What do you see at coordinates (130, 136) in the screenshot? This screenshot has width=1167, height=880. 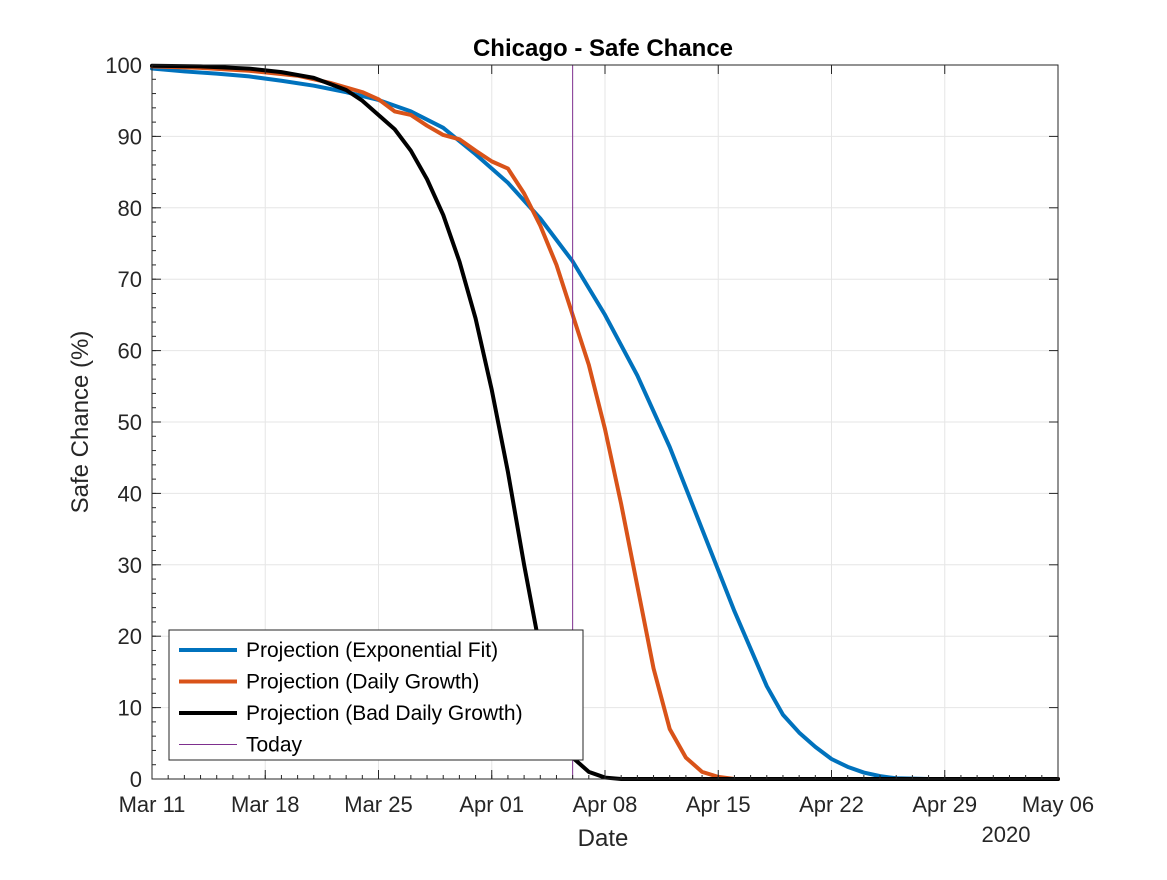 I see `y-tick-label: 90` at bounding box center [130, 136].